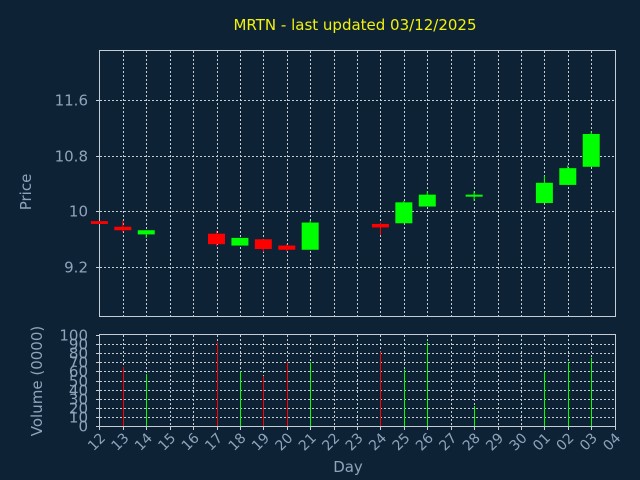  What do you see at coordinates (331, 442) in the screenshot?
I see `x-tick-label: 22` at bounding box center [331, 442].